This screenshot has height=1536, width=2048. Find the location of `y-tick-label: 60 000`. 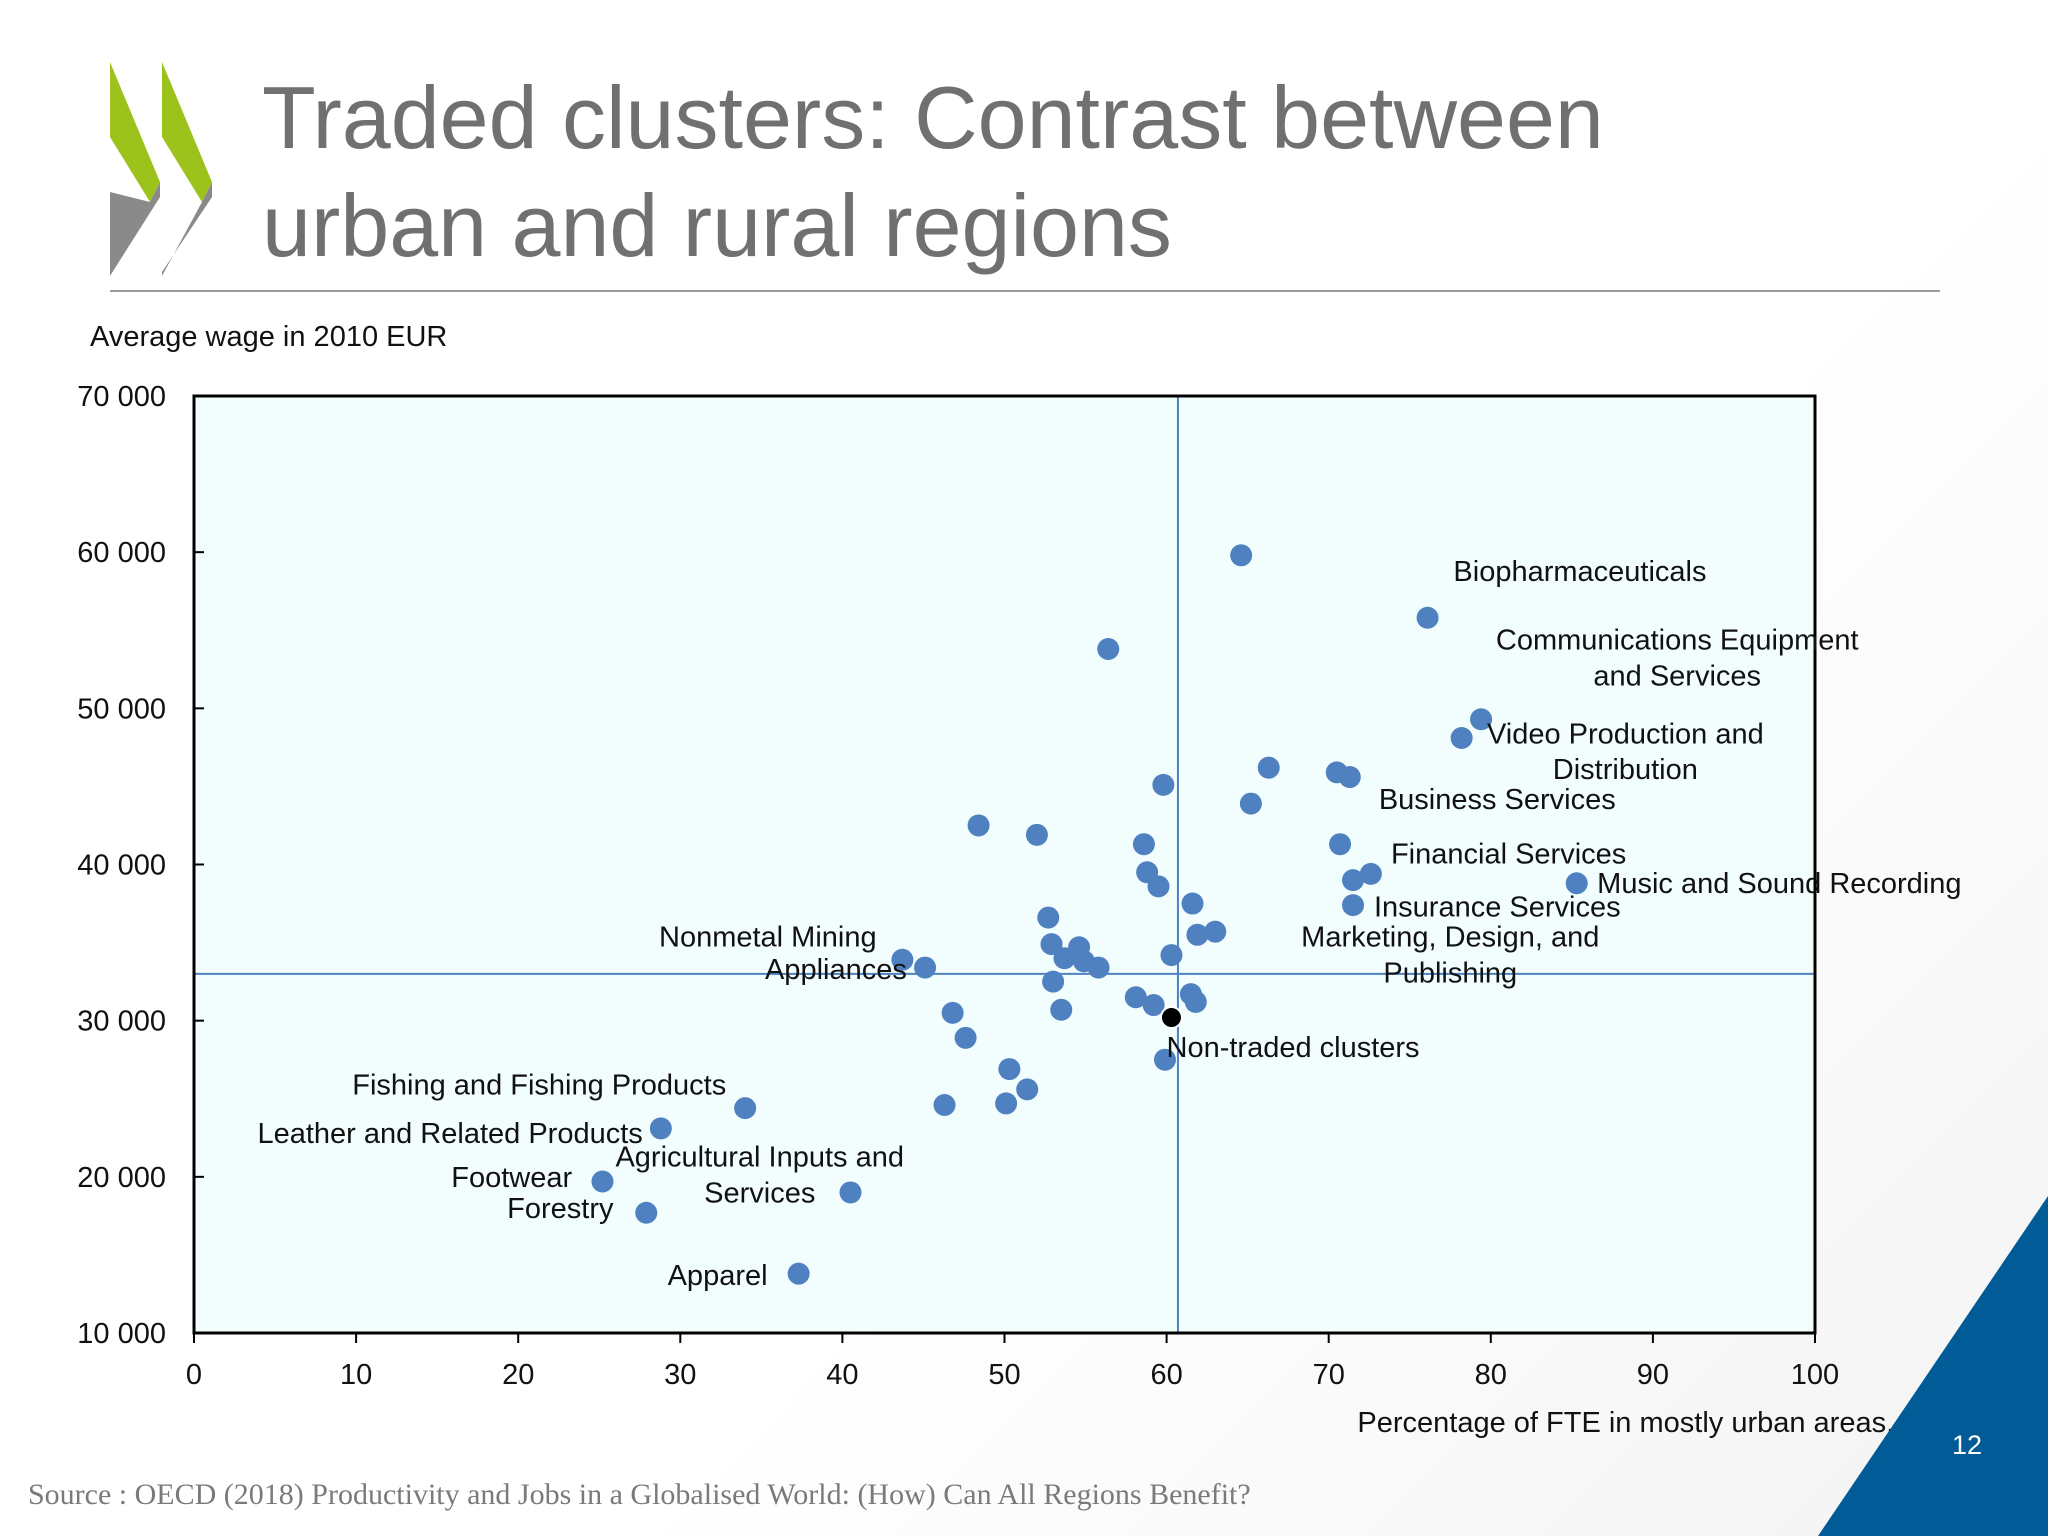

y-tick-label: 60 000 is located at coordinates (121, 553).